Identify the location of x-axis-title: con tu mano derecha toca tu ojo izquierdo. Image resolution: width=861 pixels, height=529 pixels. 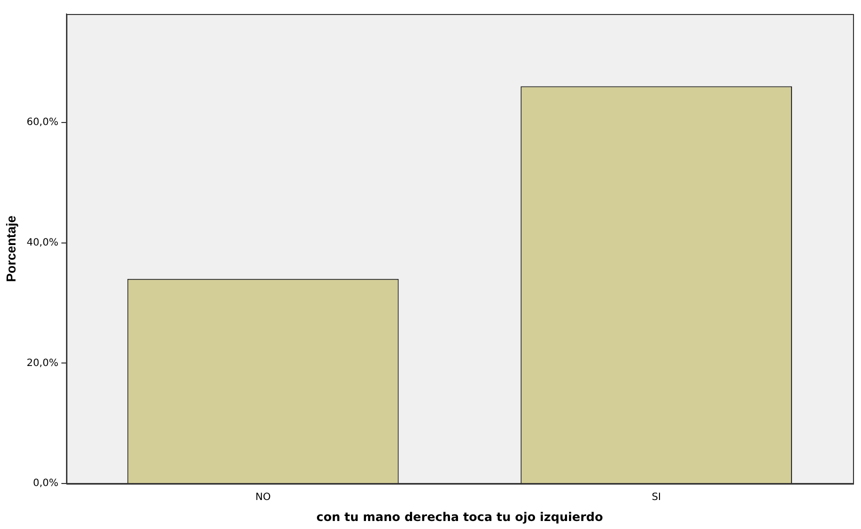
(460, 517).